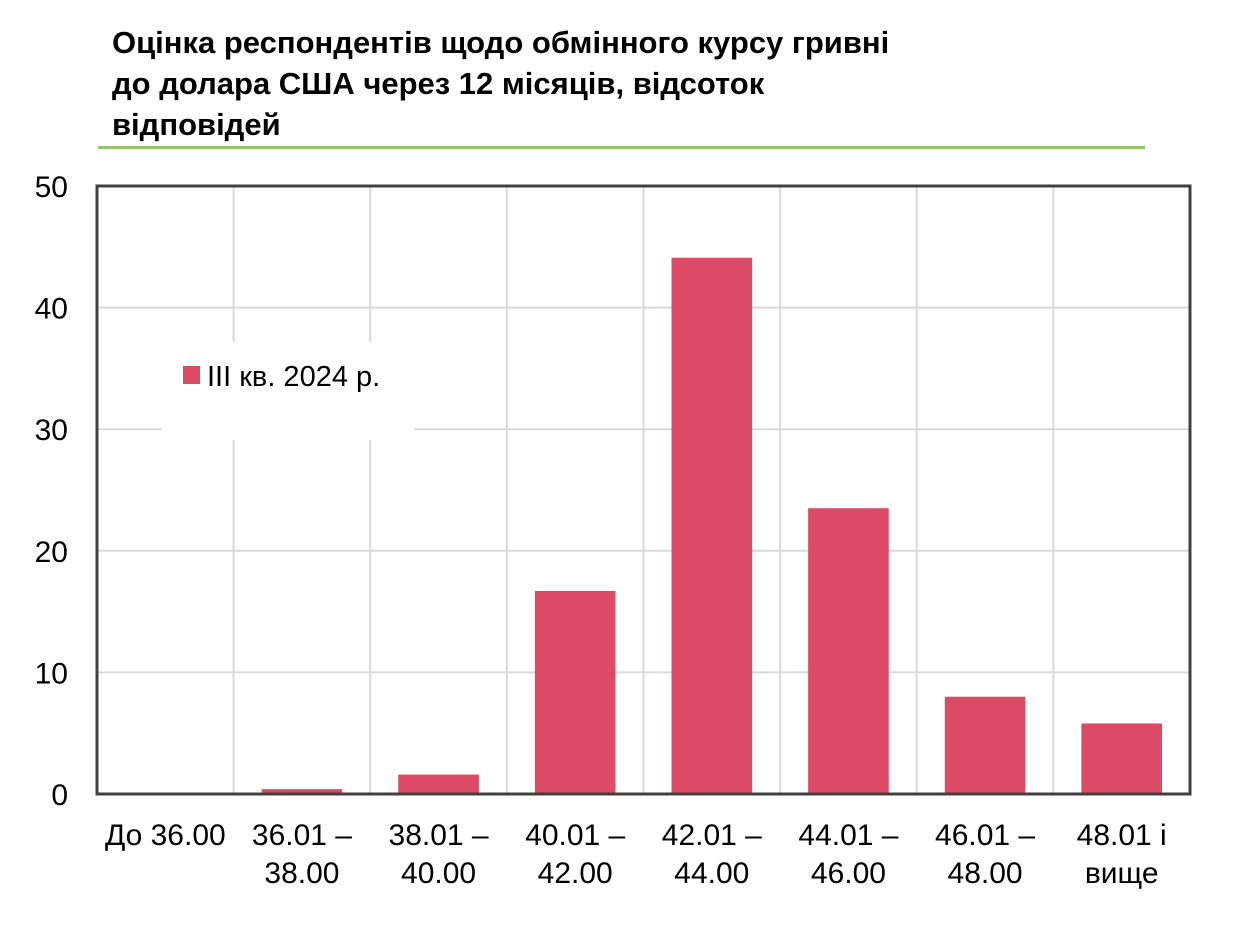 This screenshot has height=948, width=1251. What do you see at coordinates (196, 124) in the screenshot?
I see `chart-title-line: відповідей` at bounding box center [196, 124].